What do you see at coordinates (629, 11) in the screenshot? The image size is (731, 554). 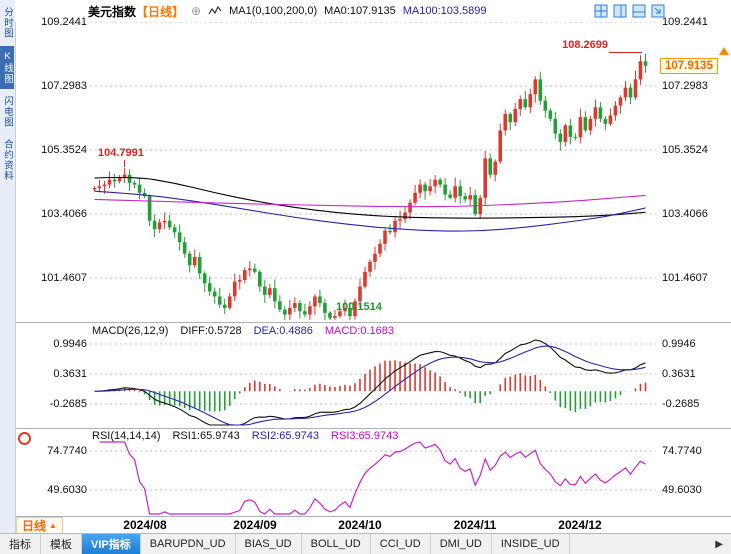 I see `layout-icon-group` at bounding box center [629, 11].